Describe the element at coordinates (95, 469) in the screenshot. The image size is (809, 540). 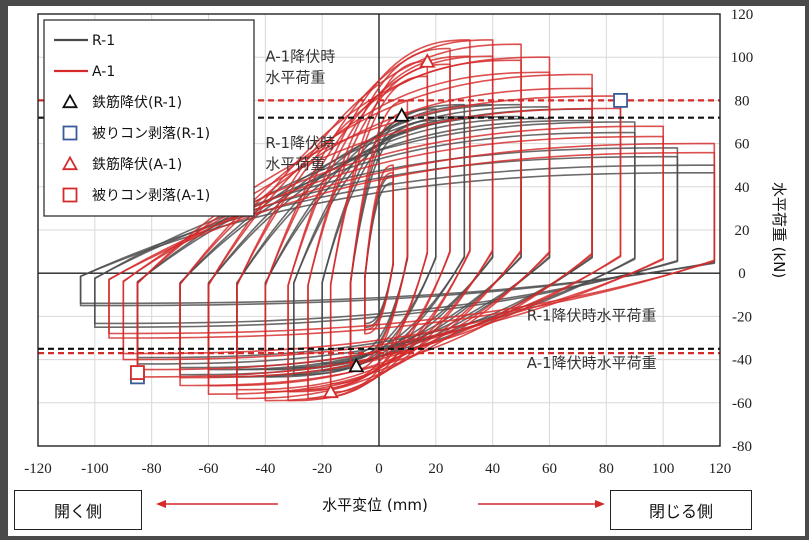
I see `x-tick-label: -100` at that location.